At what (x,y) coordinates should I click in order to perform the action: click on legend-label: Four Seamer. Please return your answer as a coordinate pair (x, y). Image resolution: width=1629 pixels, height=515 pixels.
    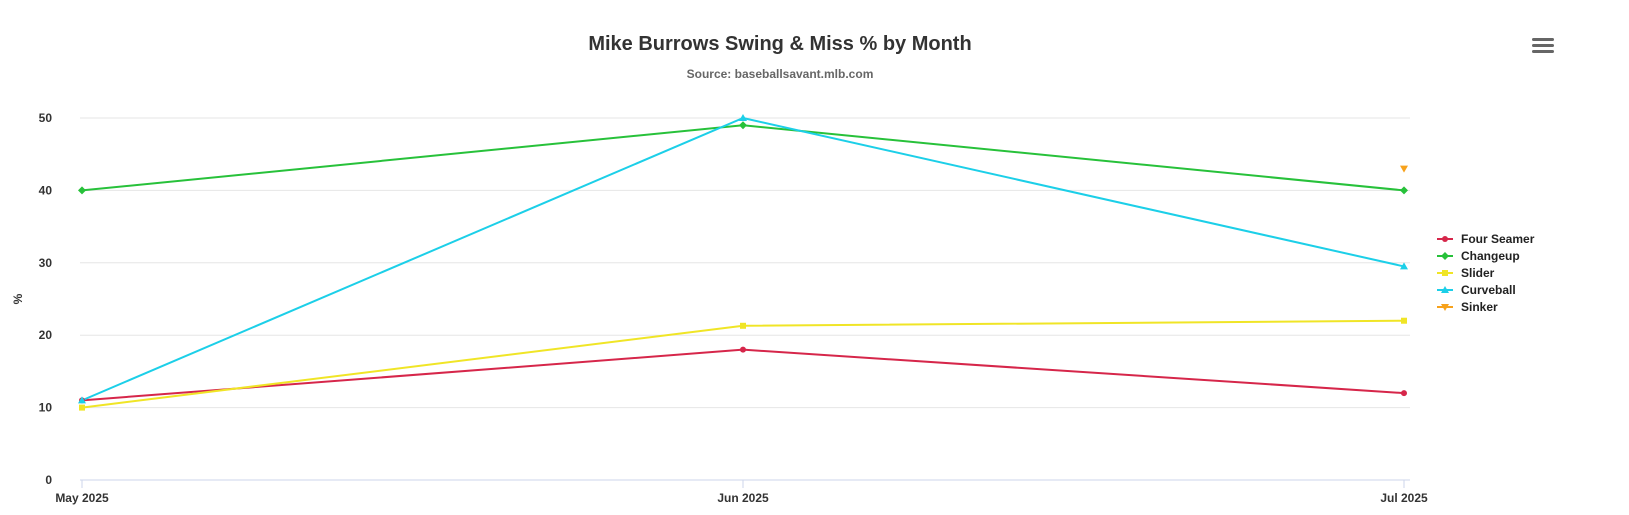
    Looking at the image, I should click on (1498, 239).